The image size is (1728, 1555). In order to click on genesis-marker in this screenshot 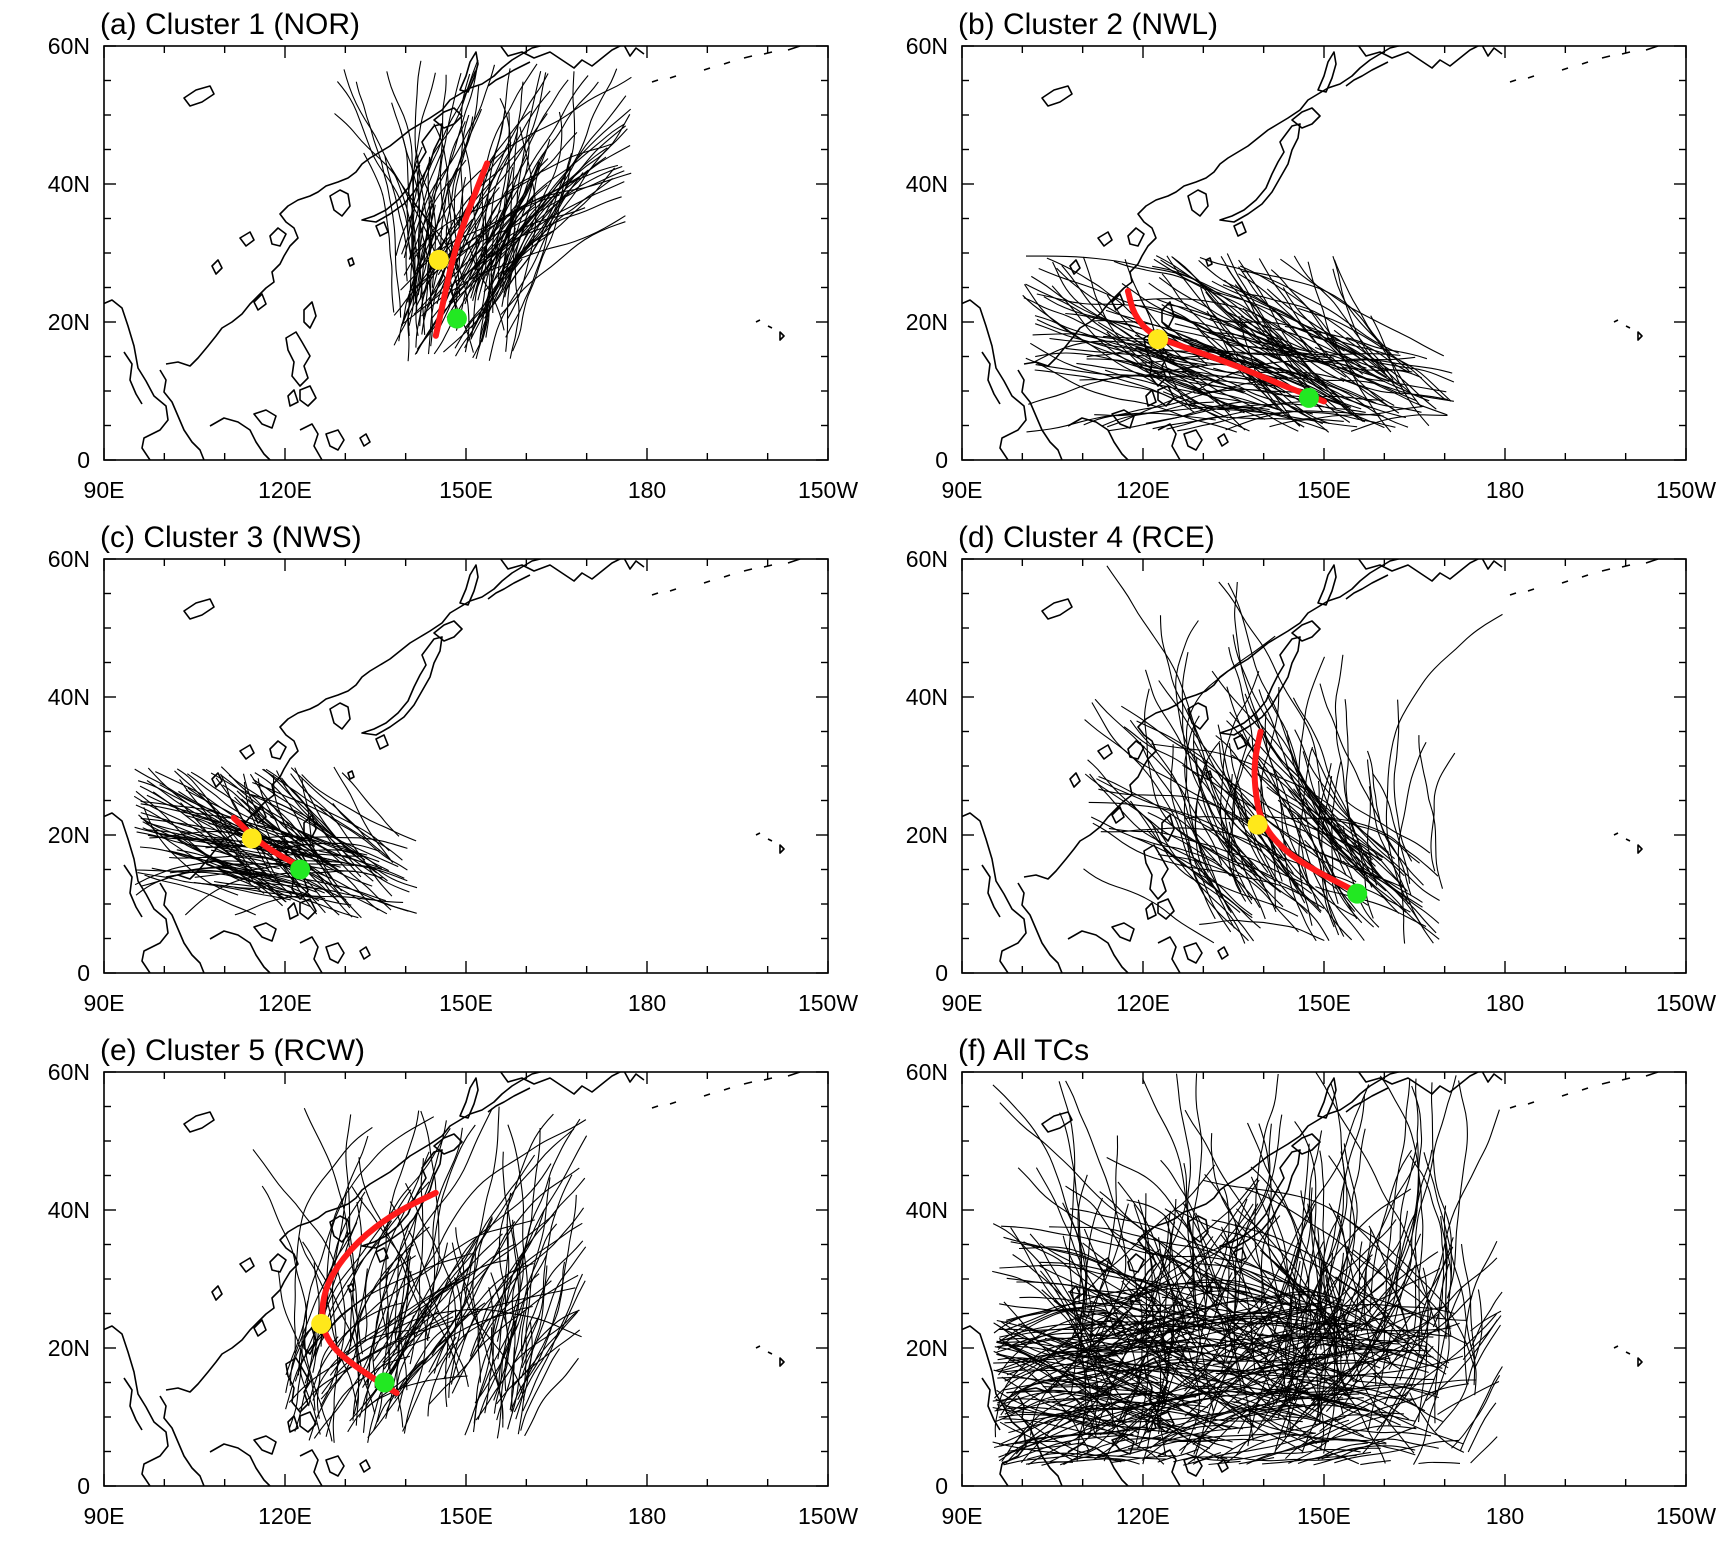, I will do `click(1357, 893)`.